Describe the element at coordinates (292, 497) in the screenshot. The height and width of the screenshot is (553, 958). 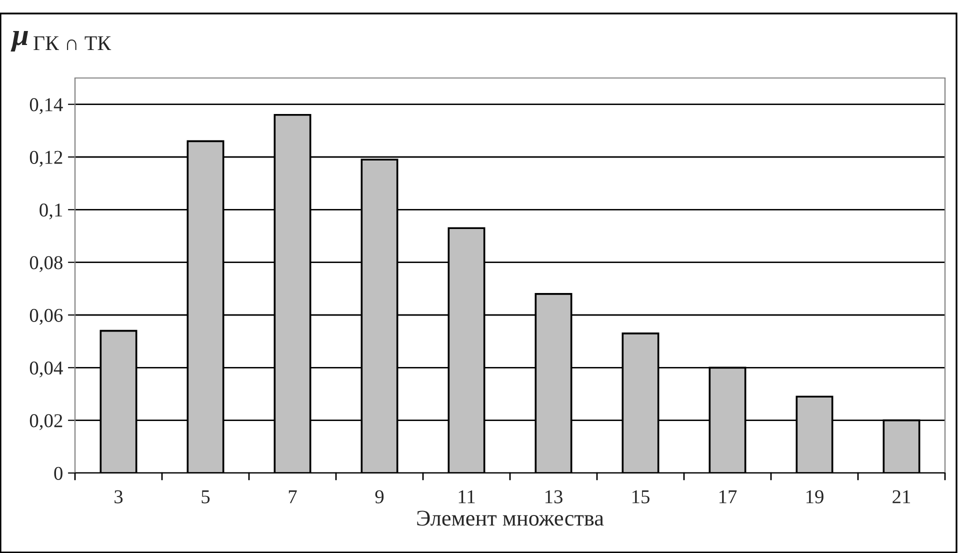
I see `x-tick-label: 7` at that location.